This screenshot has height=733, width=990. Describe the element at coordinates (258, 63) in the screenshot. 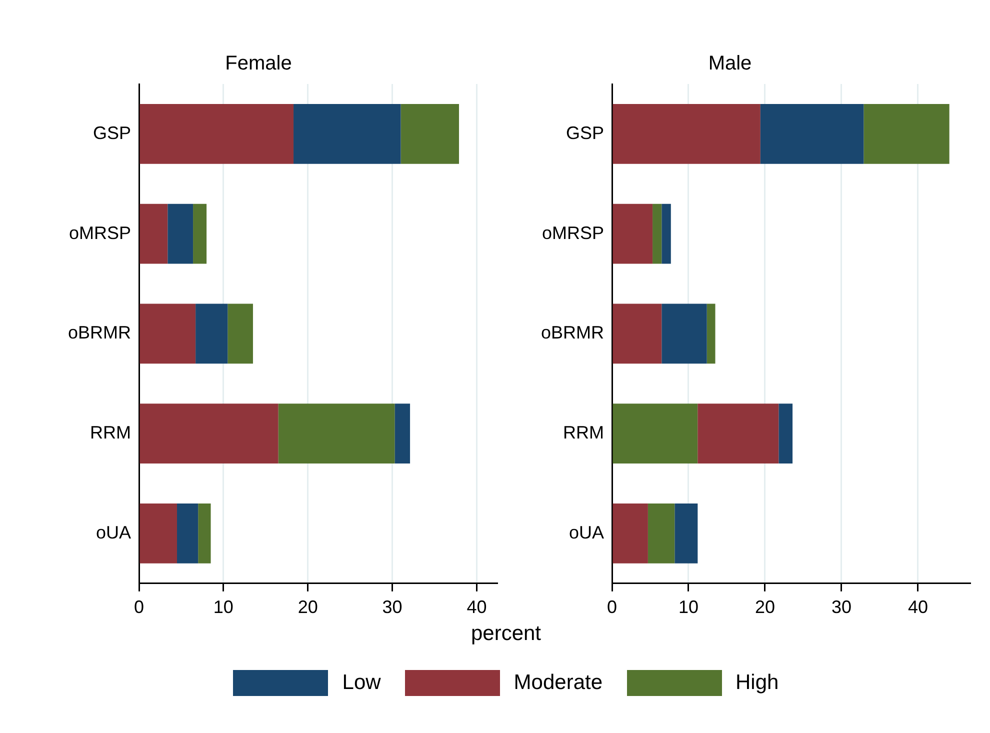

I see `chart-title: Female` at that location.